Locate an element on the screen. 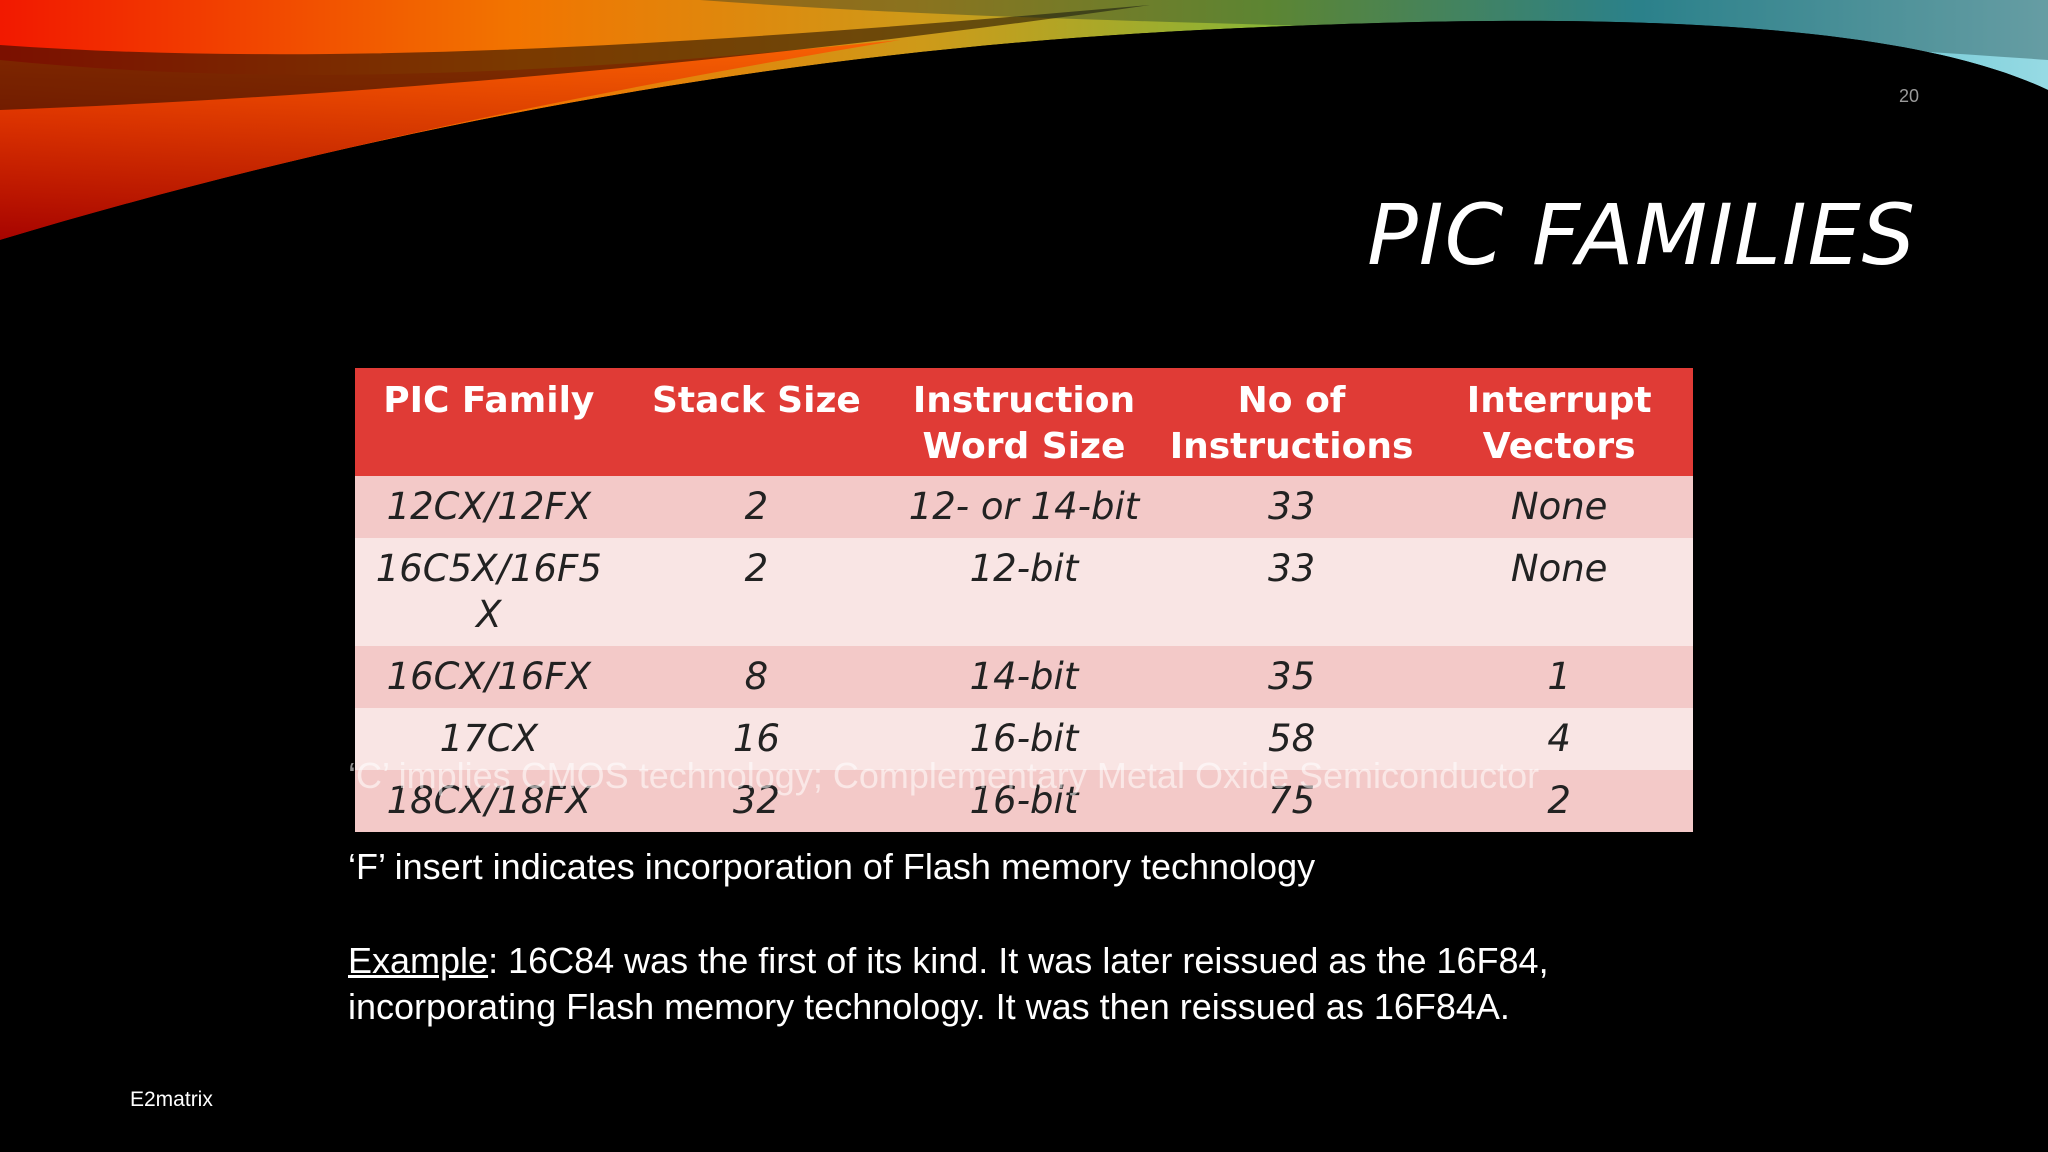 This screenshot has height=1152, width=2048. footer-brand: E2matrix is located at coordinates (171, 1099).